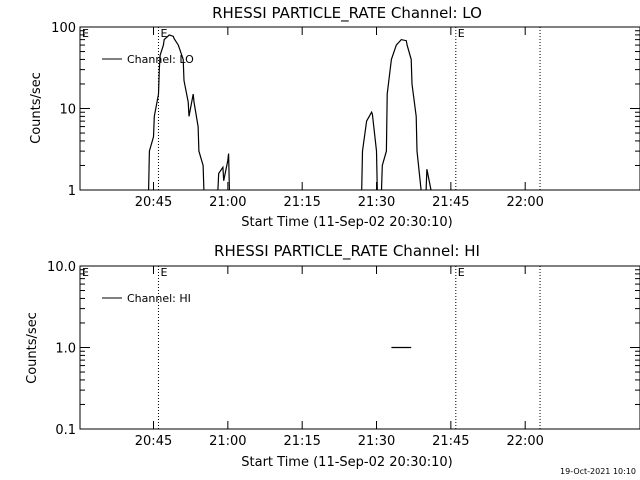 The image size is (640, 480). I want to click on y-axis-label-lo: Counts/sec, so click(36, 108).